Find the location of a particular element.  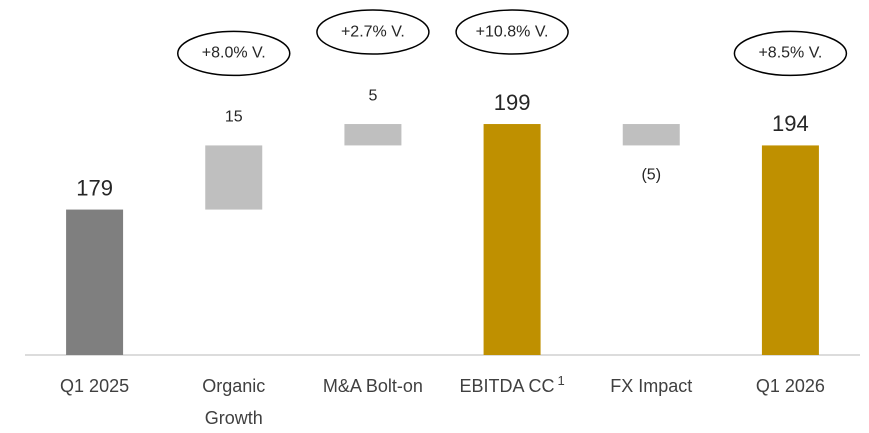

category-text: Q1 2025 is located at coordinates (95, 386).